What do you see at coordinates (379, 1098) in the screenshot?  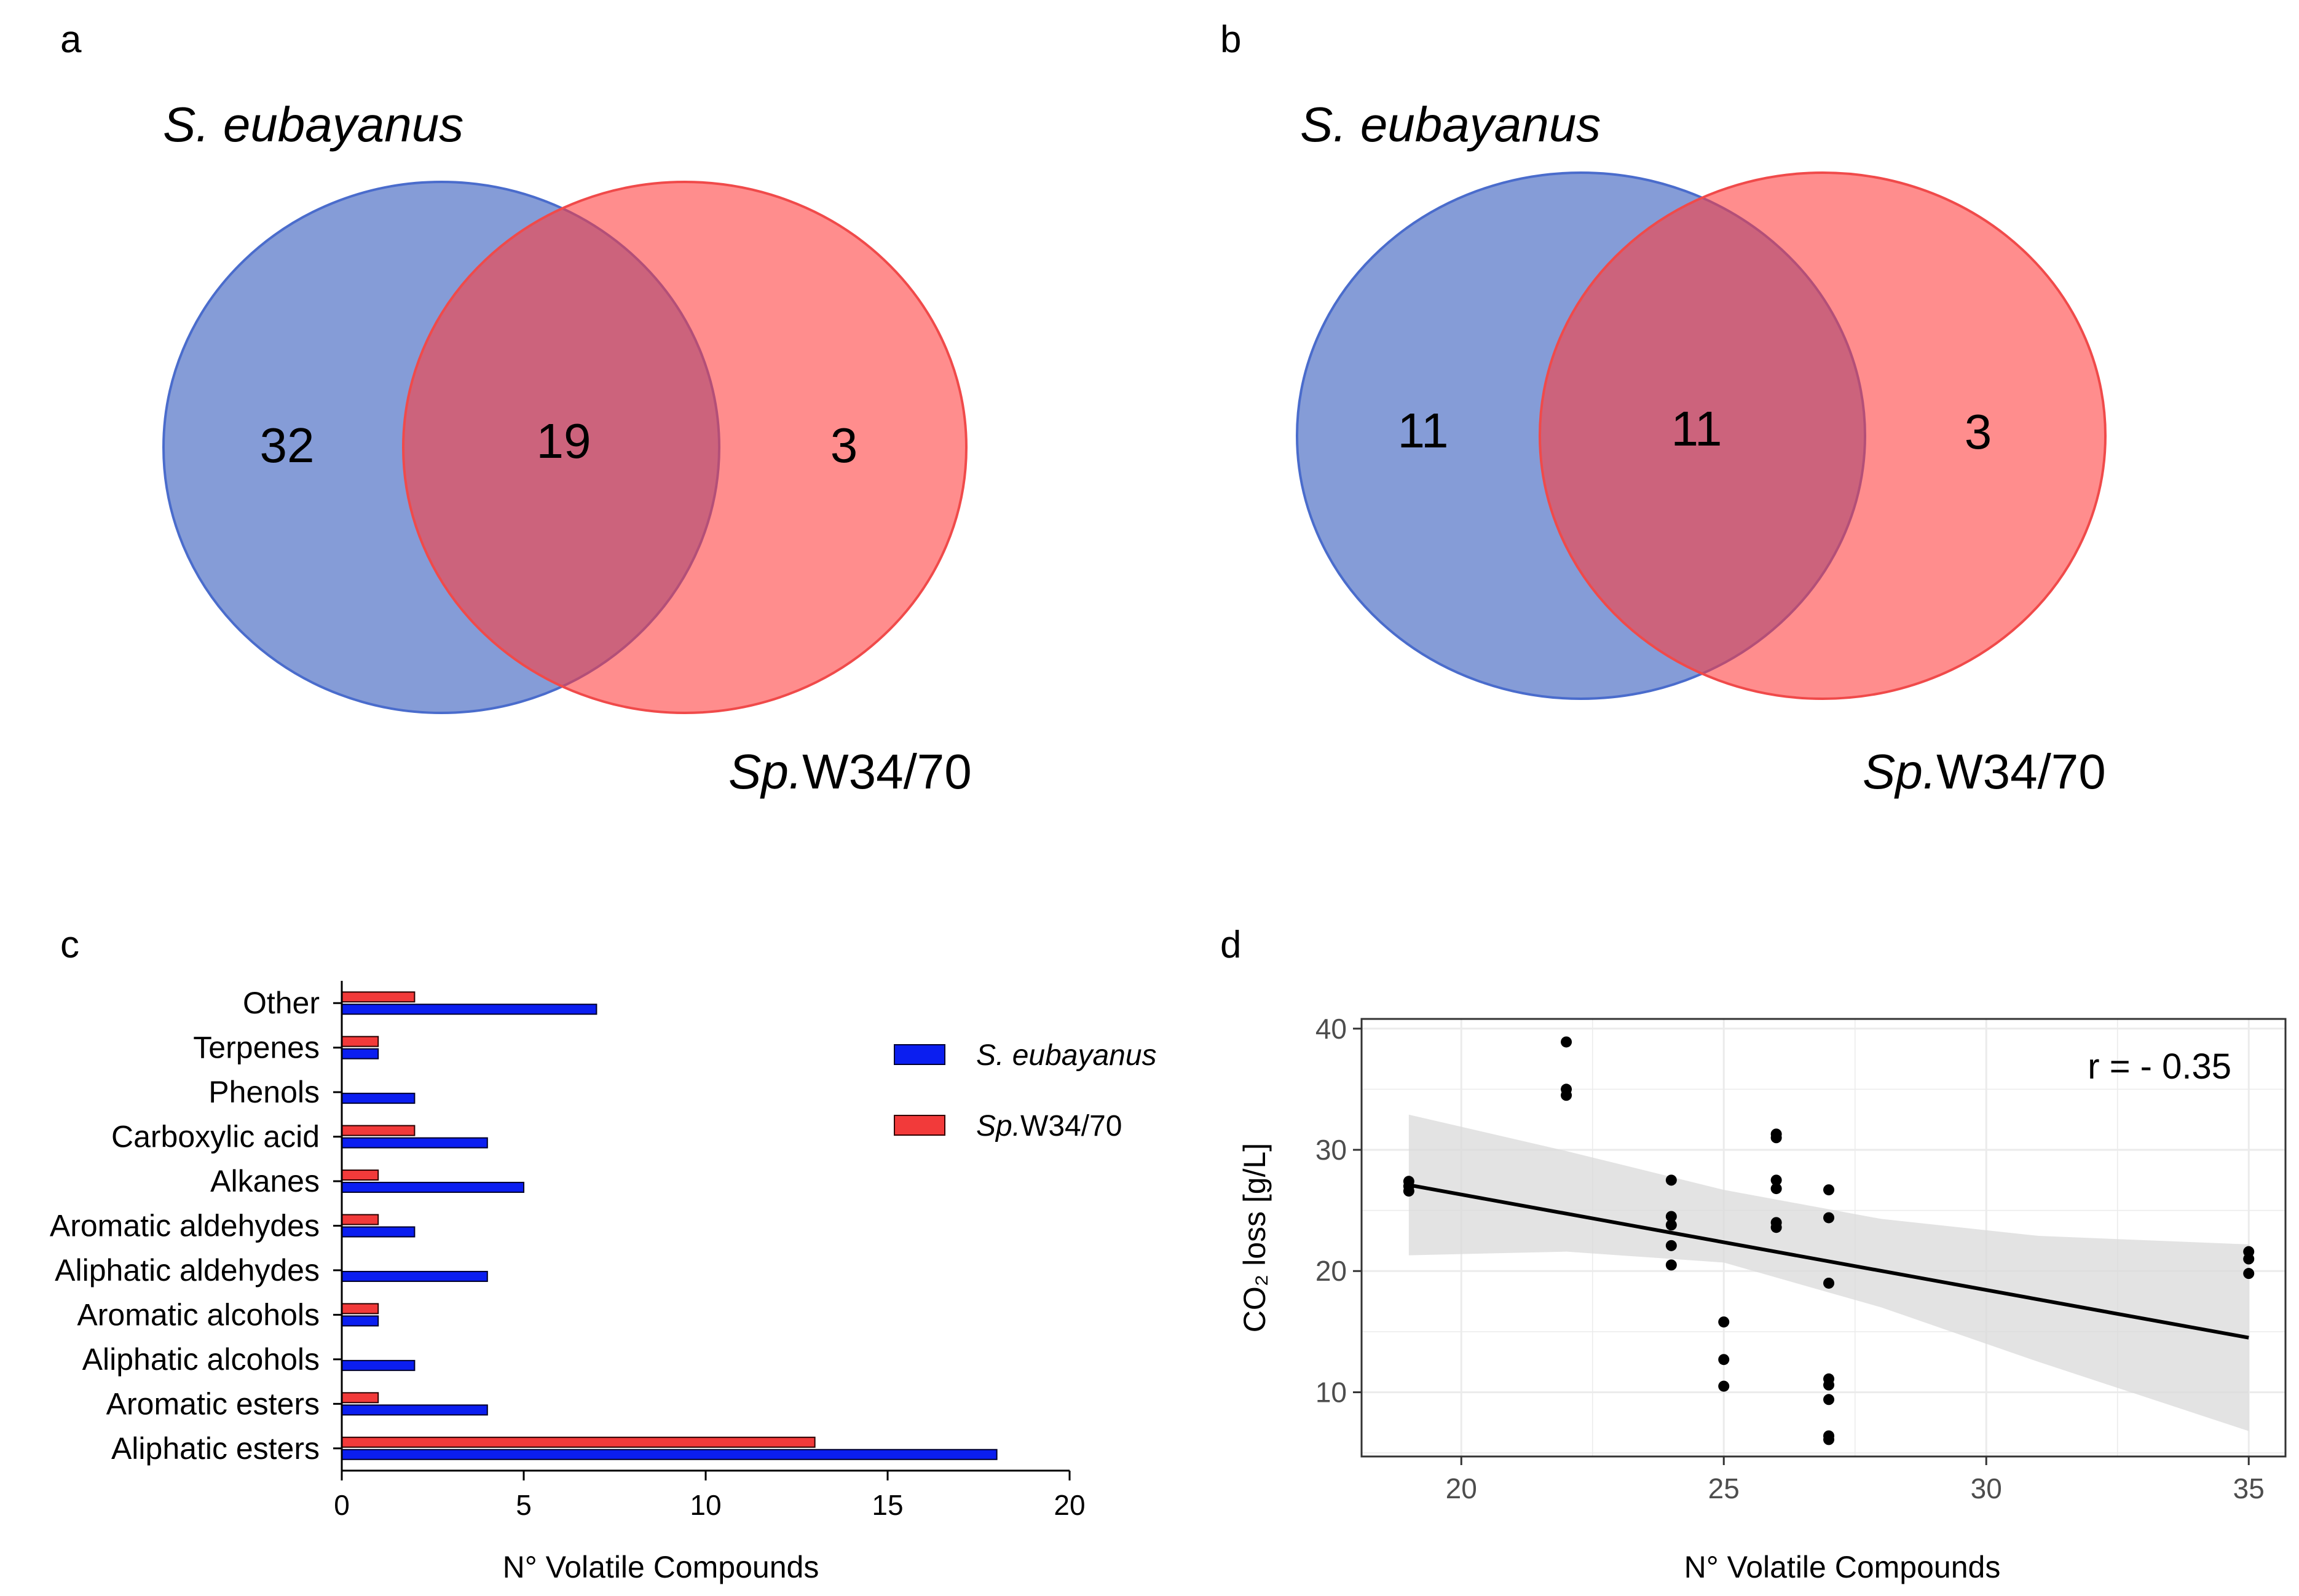 I see `bar-s-eubayanus-phenols` at bounding box center [379, 1098].